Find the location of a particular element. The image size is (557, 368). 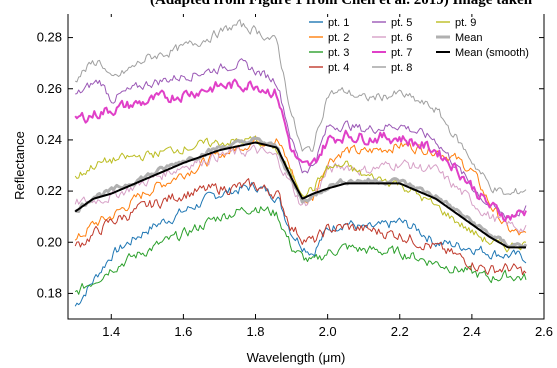

x-axis-label: Wavelength (μm) is located at coordinates (296, 357).